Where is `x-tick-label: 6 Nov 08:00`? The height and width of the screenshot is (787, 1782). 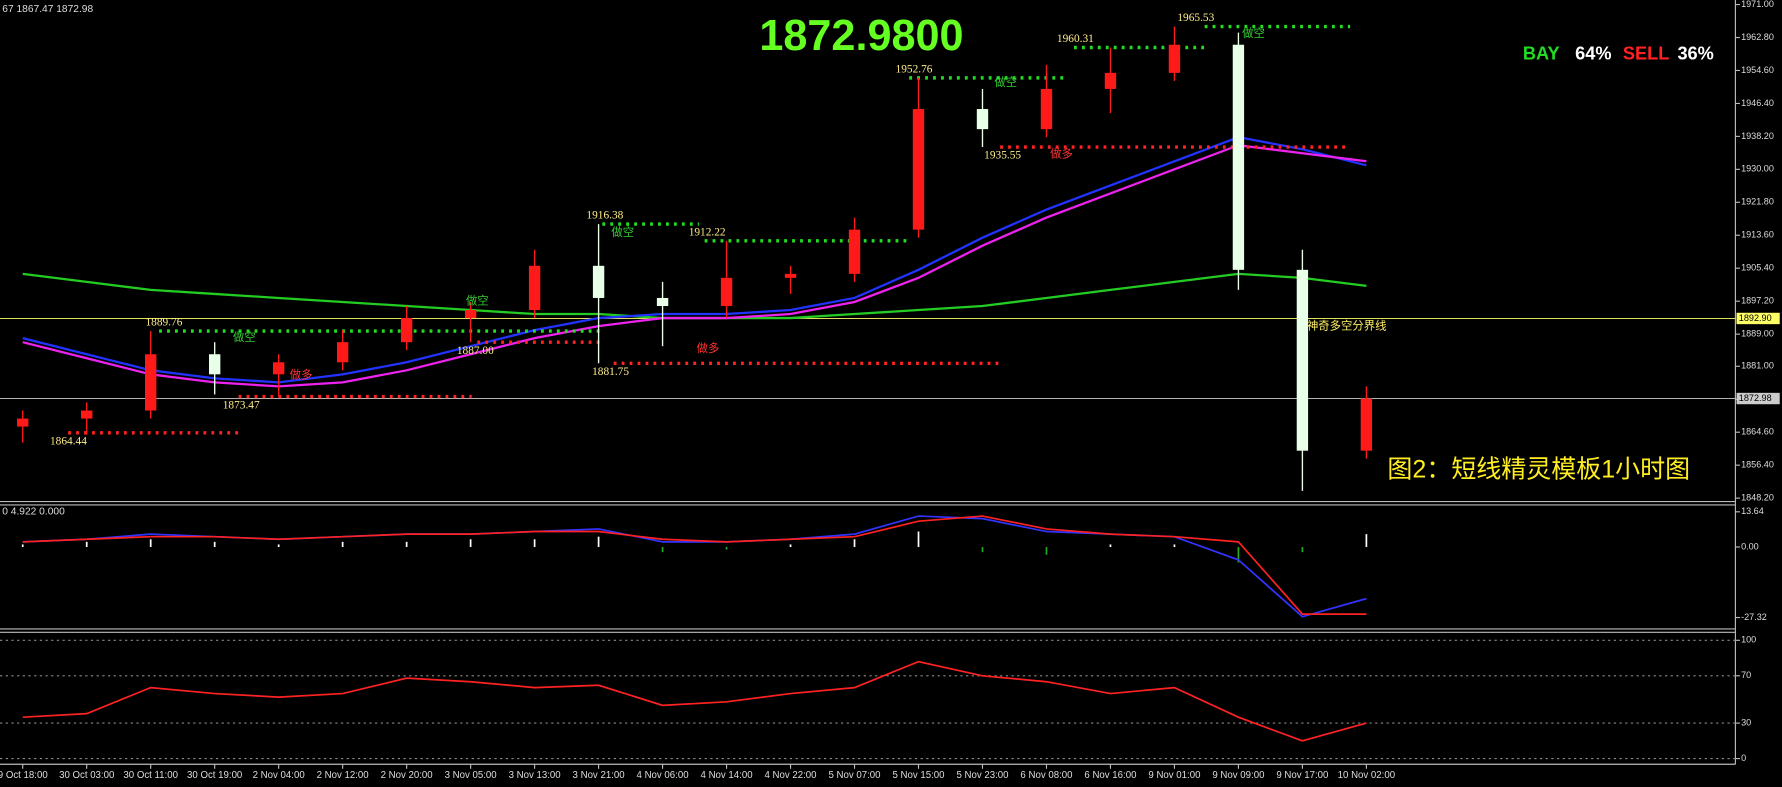
x-tick-label: 6 Nov 08:00 is located at coordinates (1046, 775).